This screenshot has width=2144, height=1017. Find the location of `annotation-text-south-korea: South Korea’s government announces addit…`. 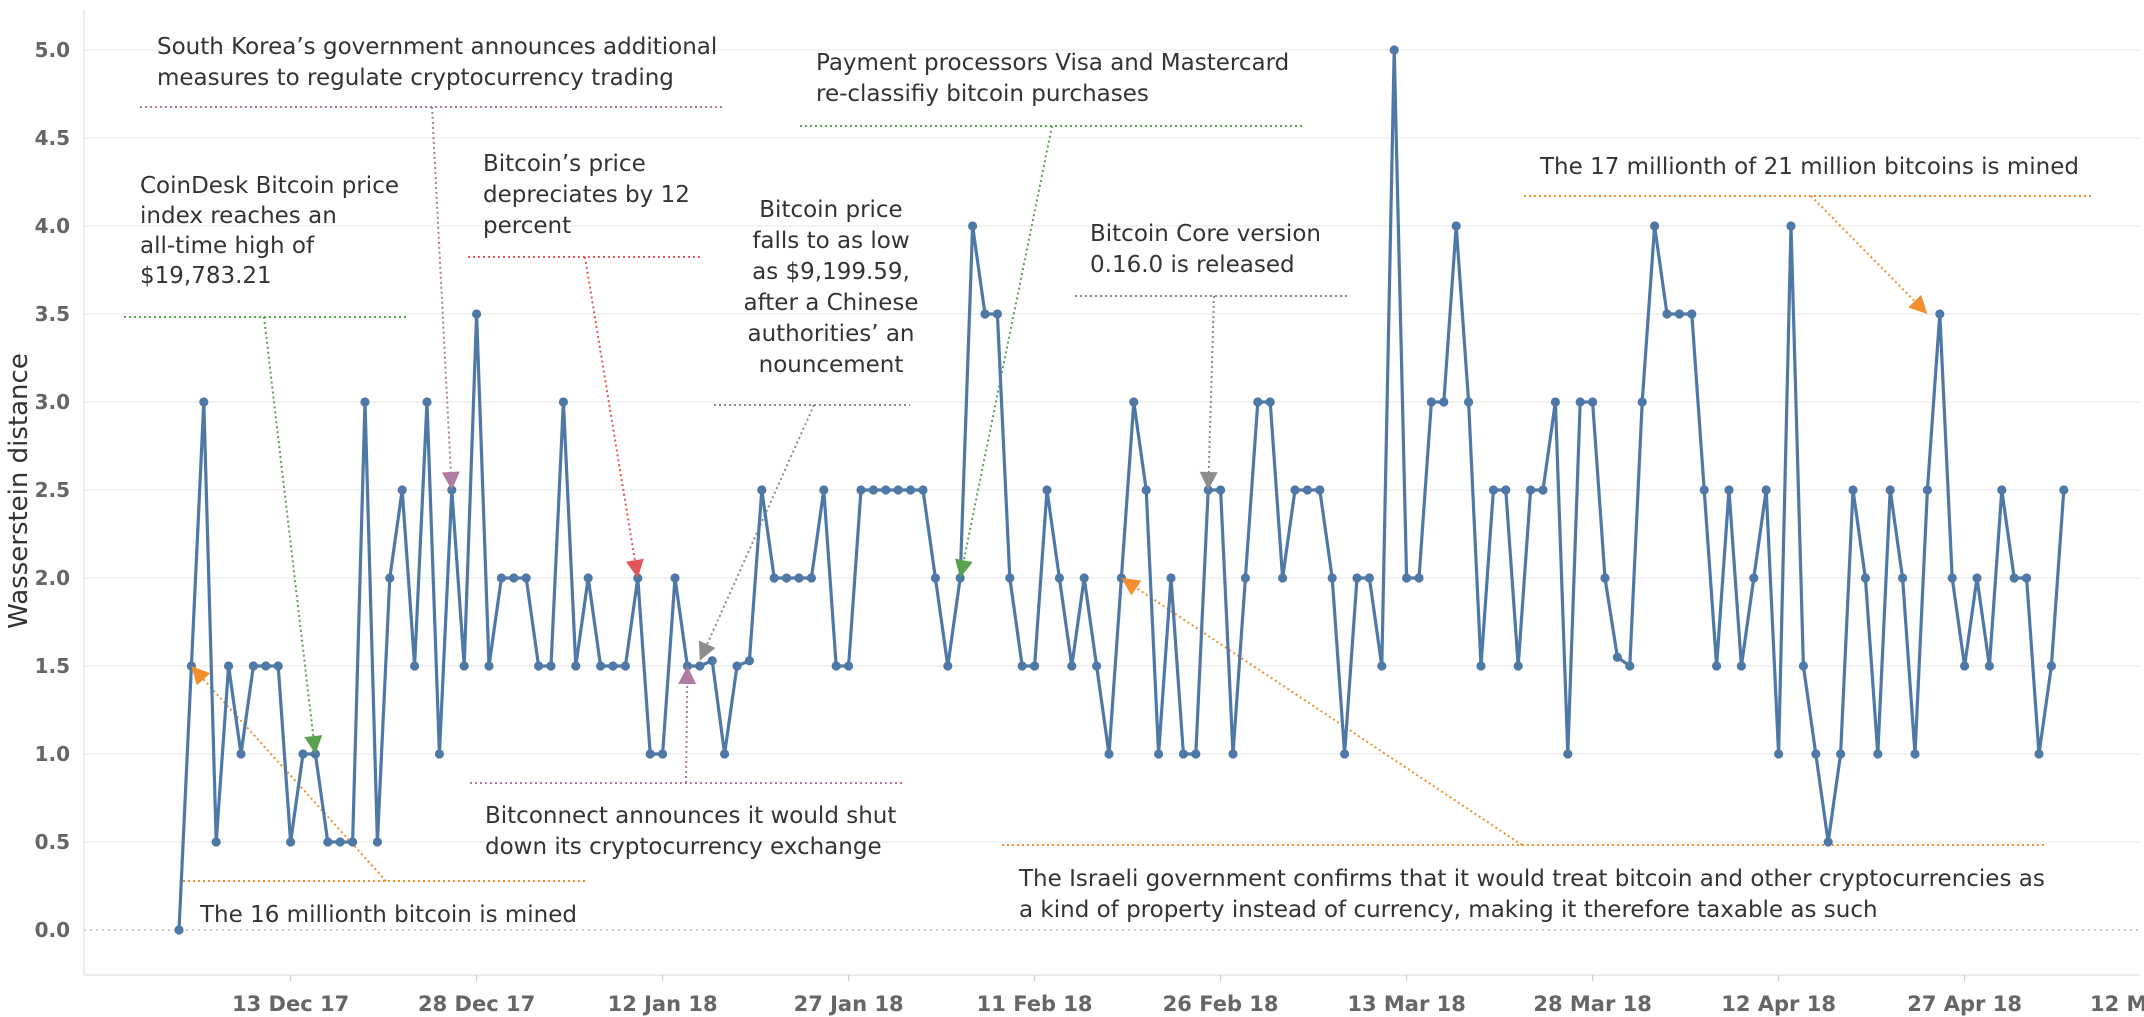

annotation-text-south-korea: South Korea’s government announces addit… is located at coordinates (437, 47).